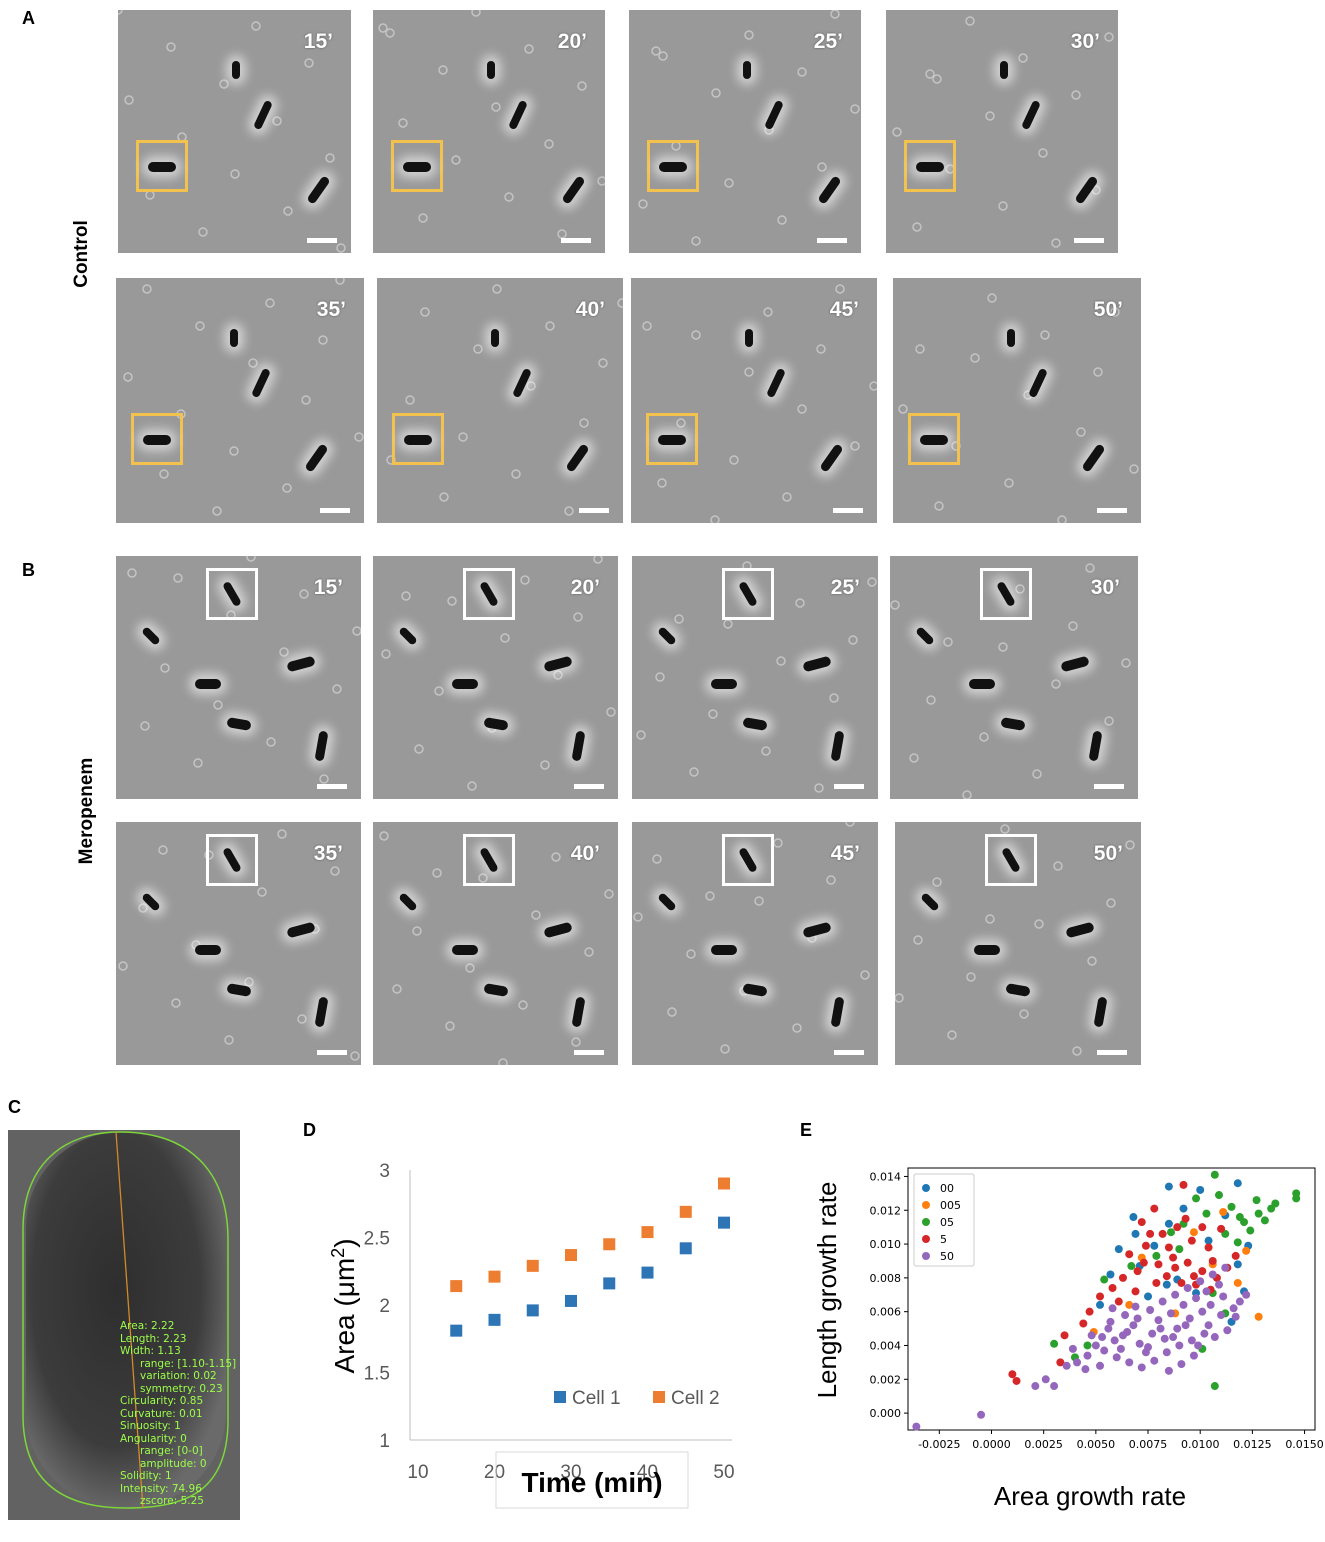 This screenshot has width=1325, height=1542. I want to click on legend-label: 50, so click(947, 1256).